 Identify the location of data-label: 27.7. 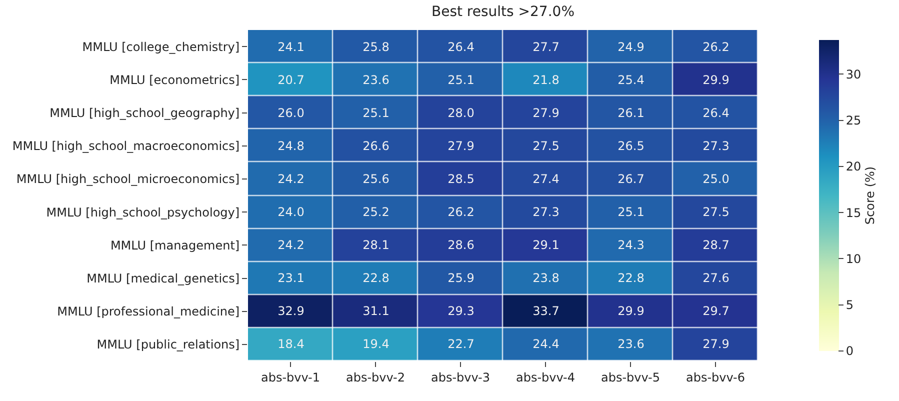
(546, 47).